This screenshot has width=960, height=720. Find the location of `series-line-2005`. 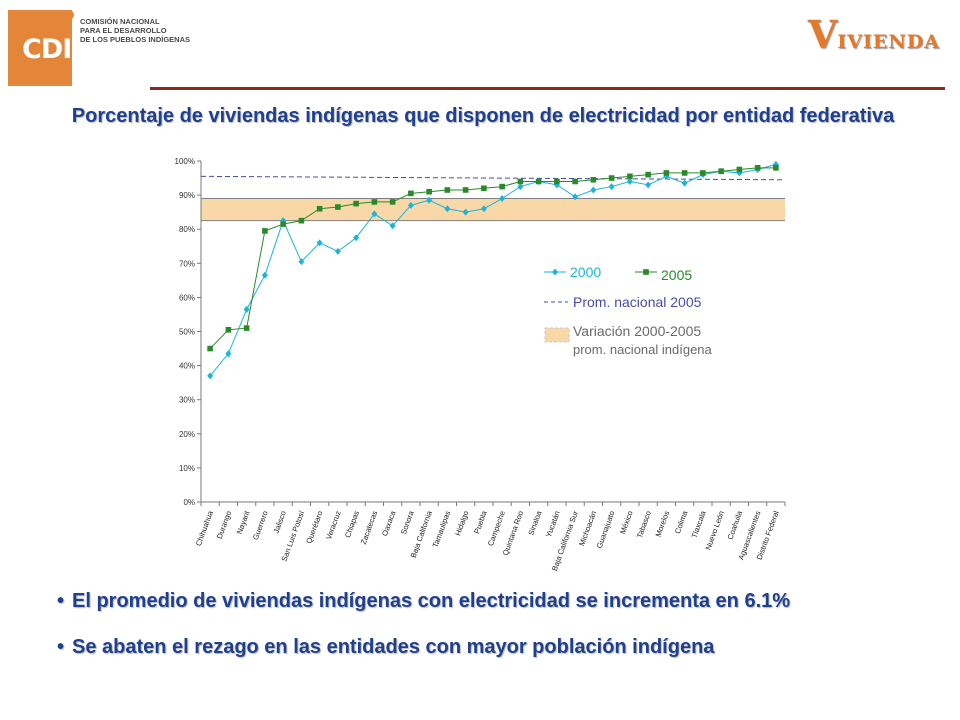

series-line-2005 is located at coordinates (492, 258).